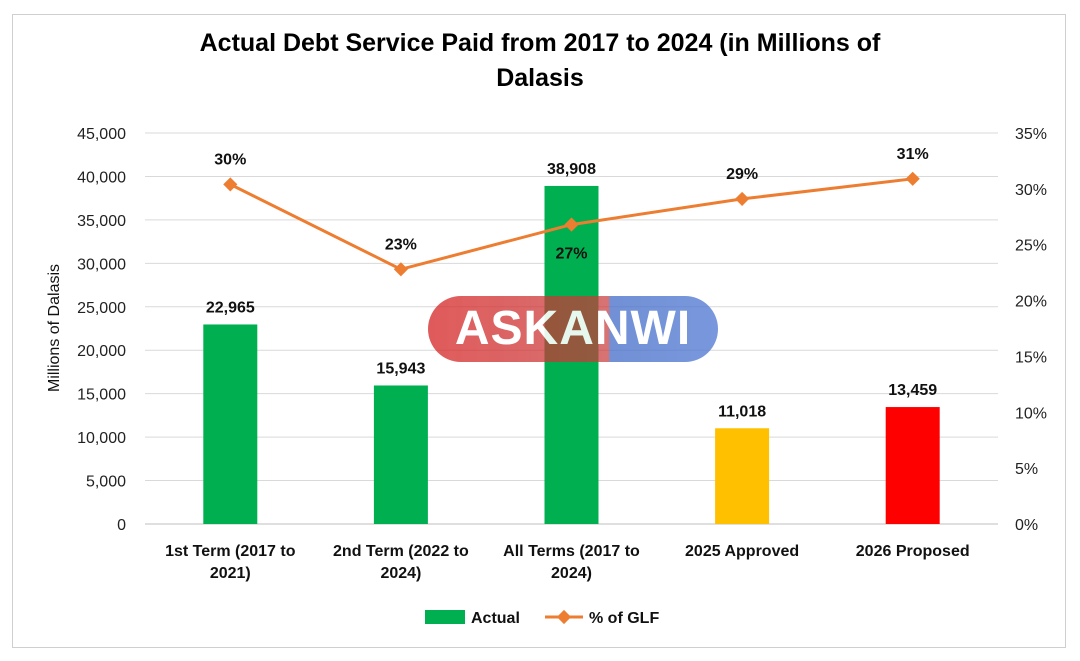 The image size is (1080, 661). What do you see at coordinates (564, 617) in the screenshot?
I see `legend-glf-marker` at bounding box center [564, 617].